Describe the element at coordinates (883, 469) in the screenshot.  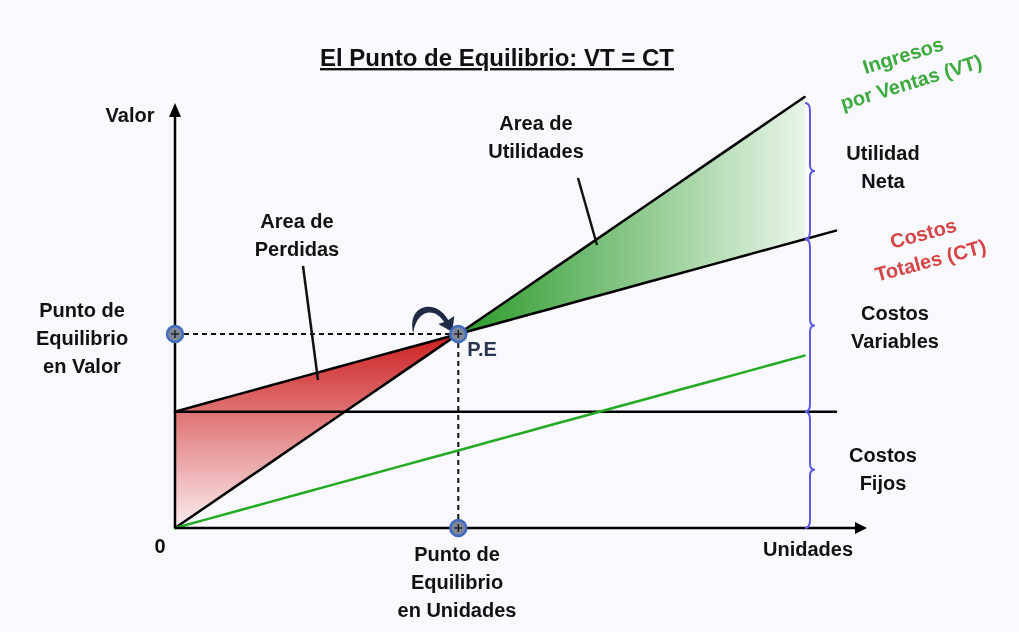
I see `annotation: Costos Fijos` at that location.